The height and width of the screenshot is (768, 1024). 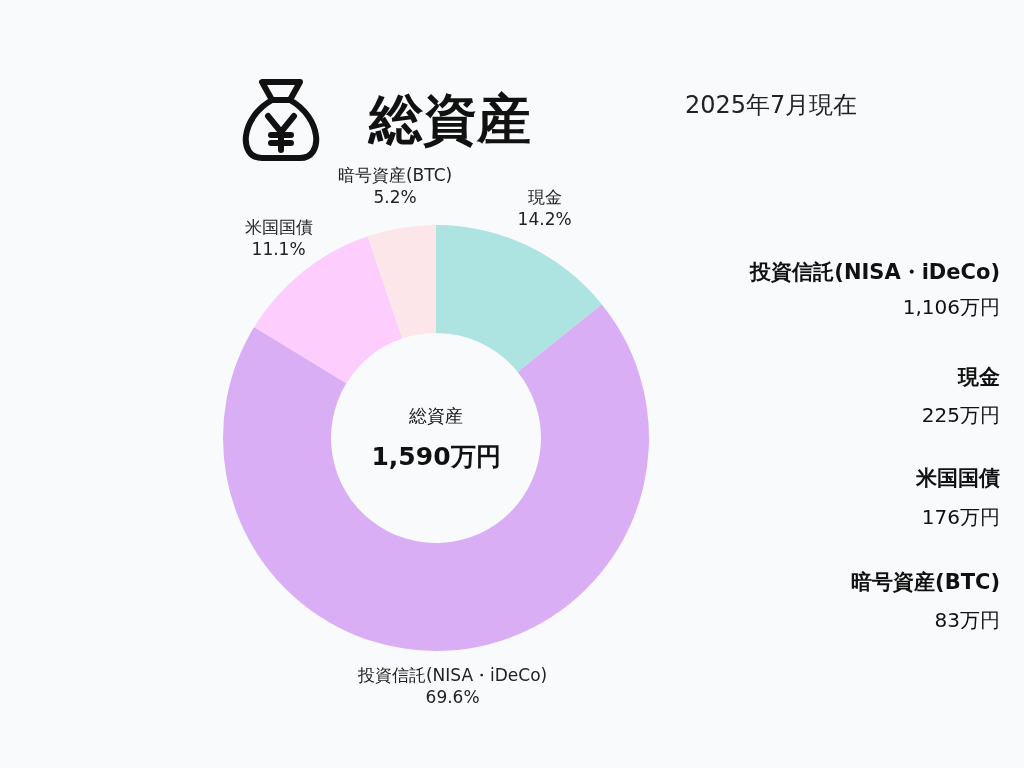 I want to click on slice-label: 投資信託(NISA・iDeCo), so click(x=452, y=675).